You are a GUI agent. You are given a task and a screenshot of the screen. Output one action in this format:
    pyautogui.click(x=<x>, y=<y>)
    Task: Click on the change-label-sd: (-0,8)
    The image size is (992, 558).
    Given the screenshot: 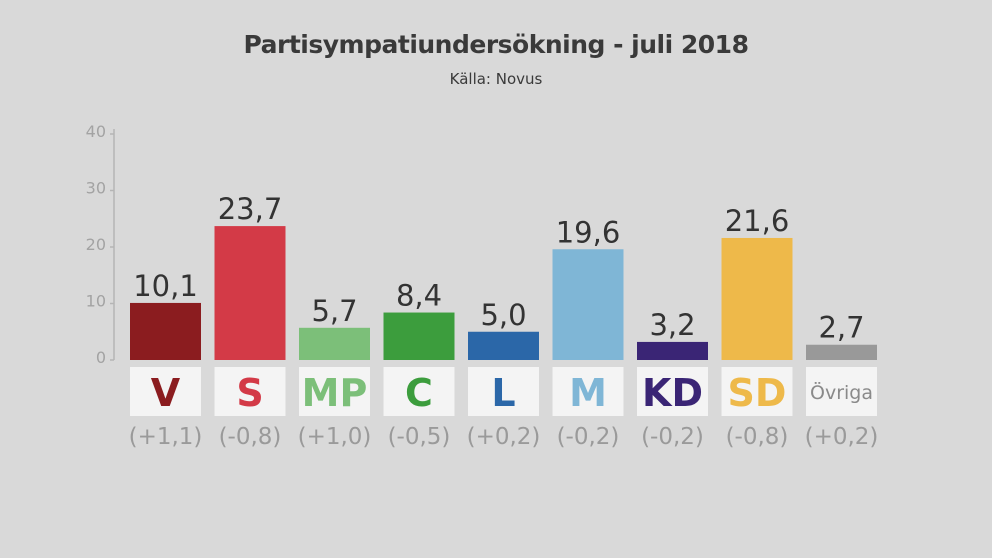 What is the action you would take?
    pyautogui.click(x=757, y=437)
    